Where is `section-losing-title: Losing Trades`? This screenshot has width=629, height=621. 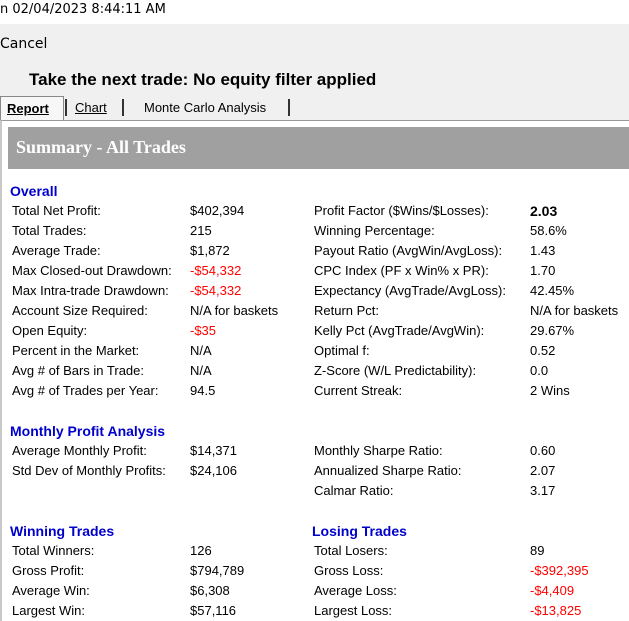
section-losing-title: Losing Trades is located at coordinates (359, 531).